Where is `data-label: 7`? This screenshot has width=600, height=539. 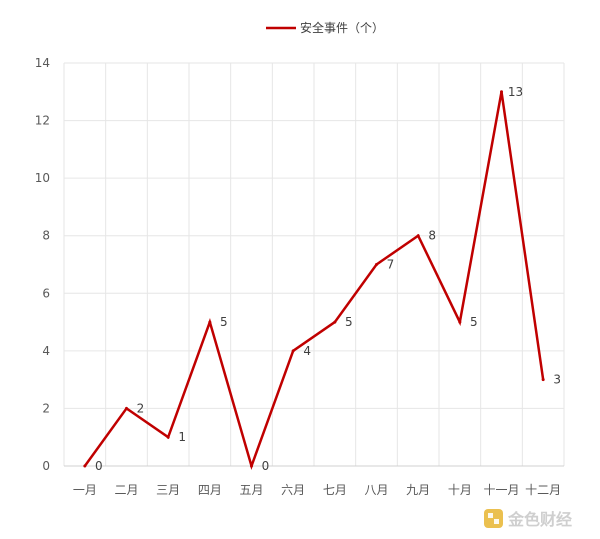 data-label: 7 is located at coordinates (391, 265).